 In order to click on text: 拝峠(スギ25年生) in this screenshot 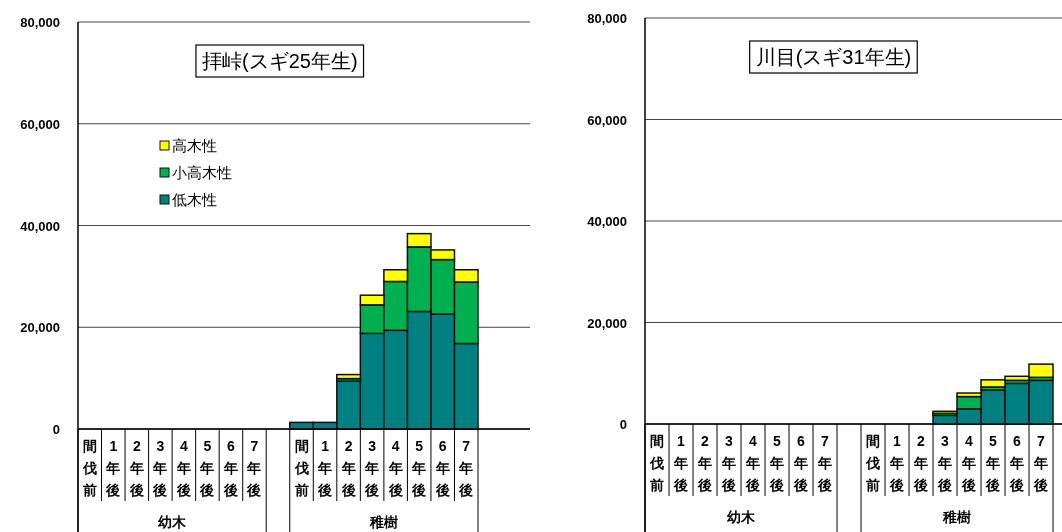, I will do `click(279, 61)`.